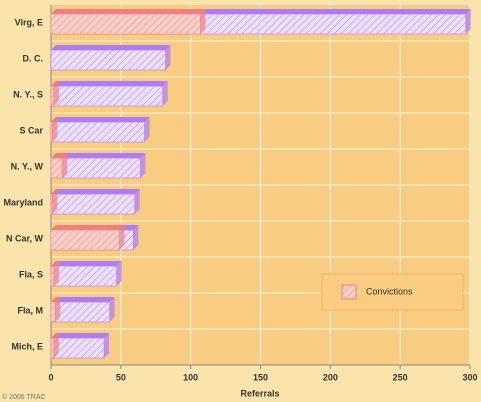 This screenshot has width=481, height=402. Describe the element at coordinates (23, 202) in the screenshot. I see `y-tick-label: Maryland` at that location.